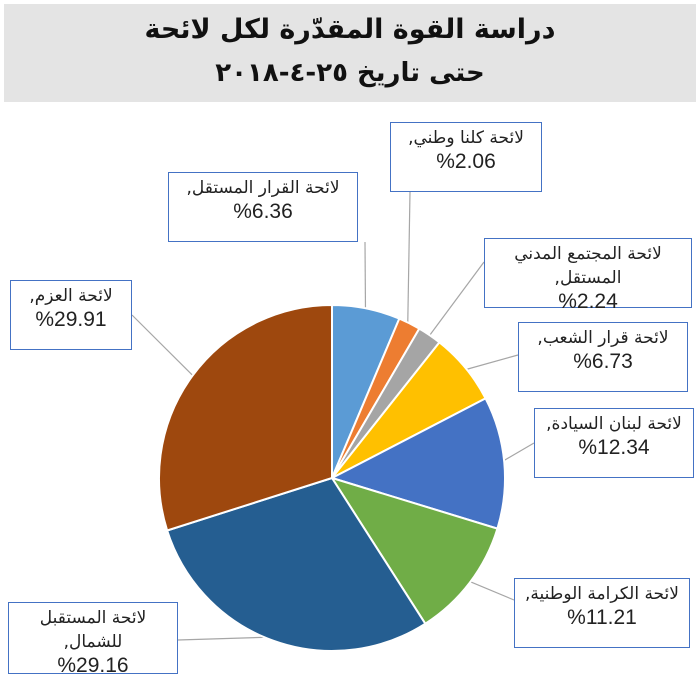 The width and height of the screenshot is (700, 700). I want to click on chart-subtitle: حتى تاريخ ٢٥-٤-٢٠١٨, so click(350, 73).